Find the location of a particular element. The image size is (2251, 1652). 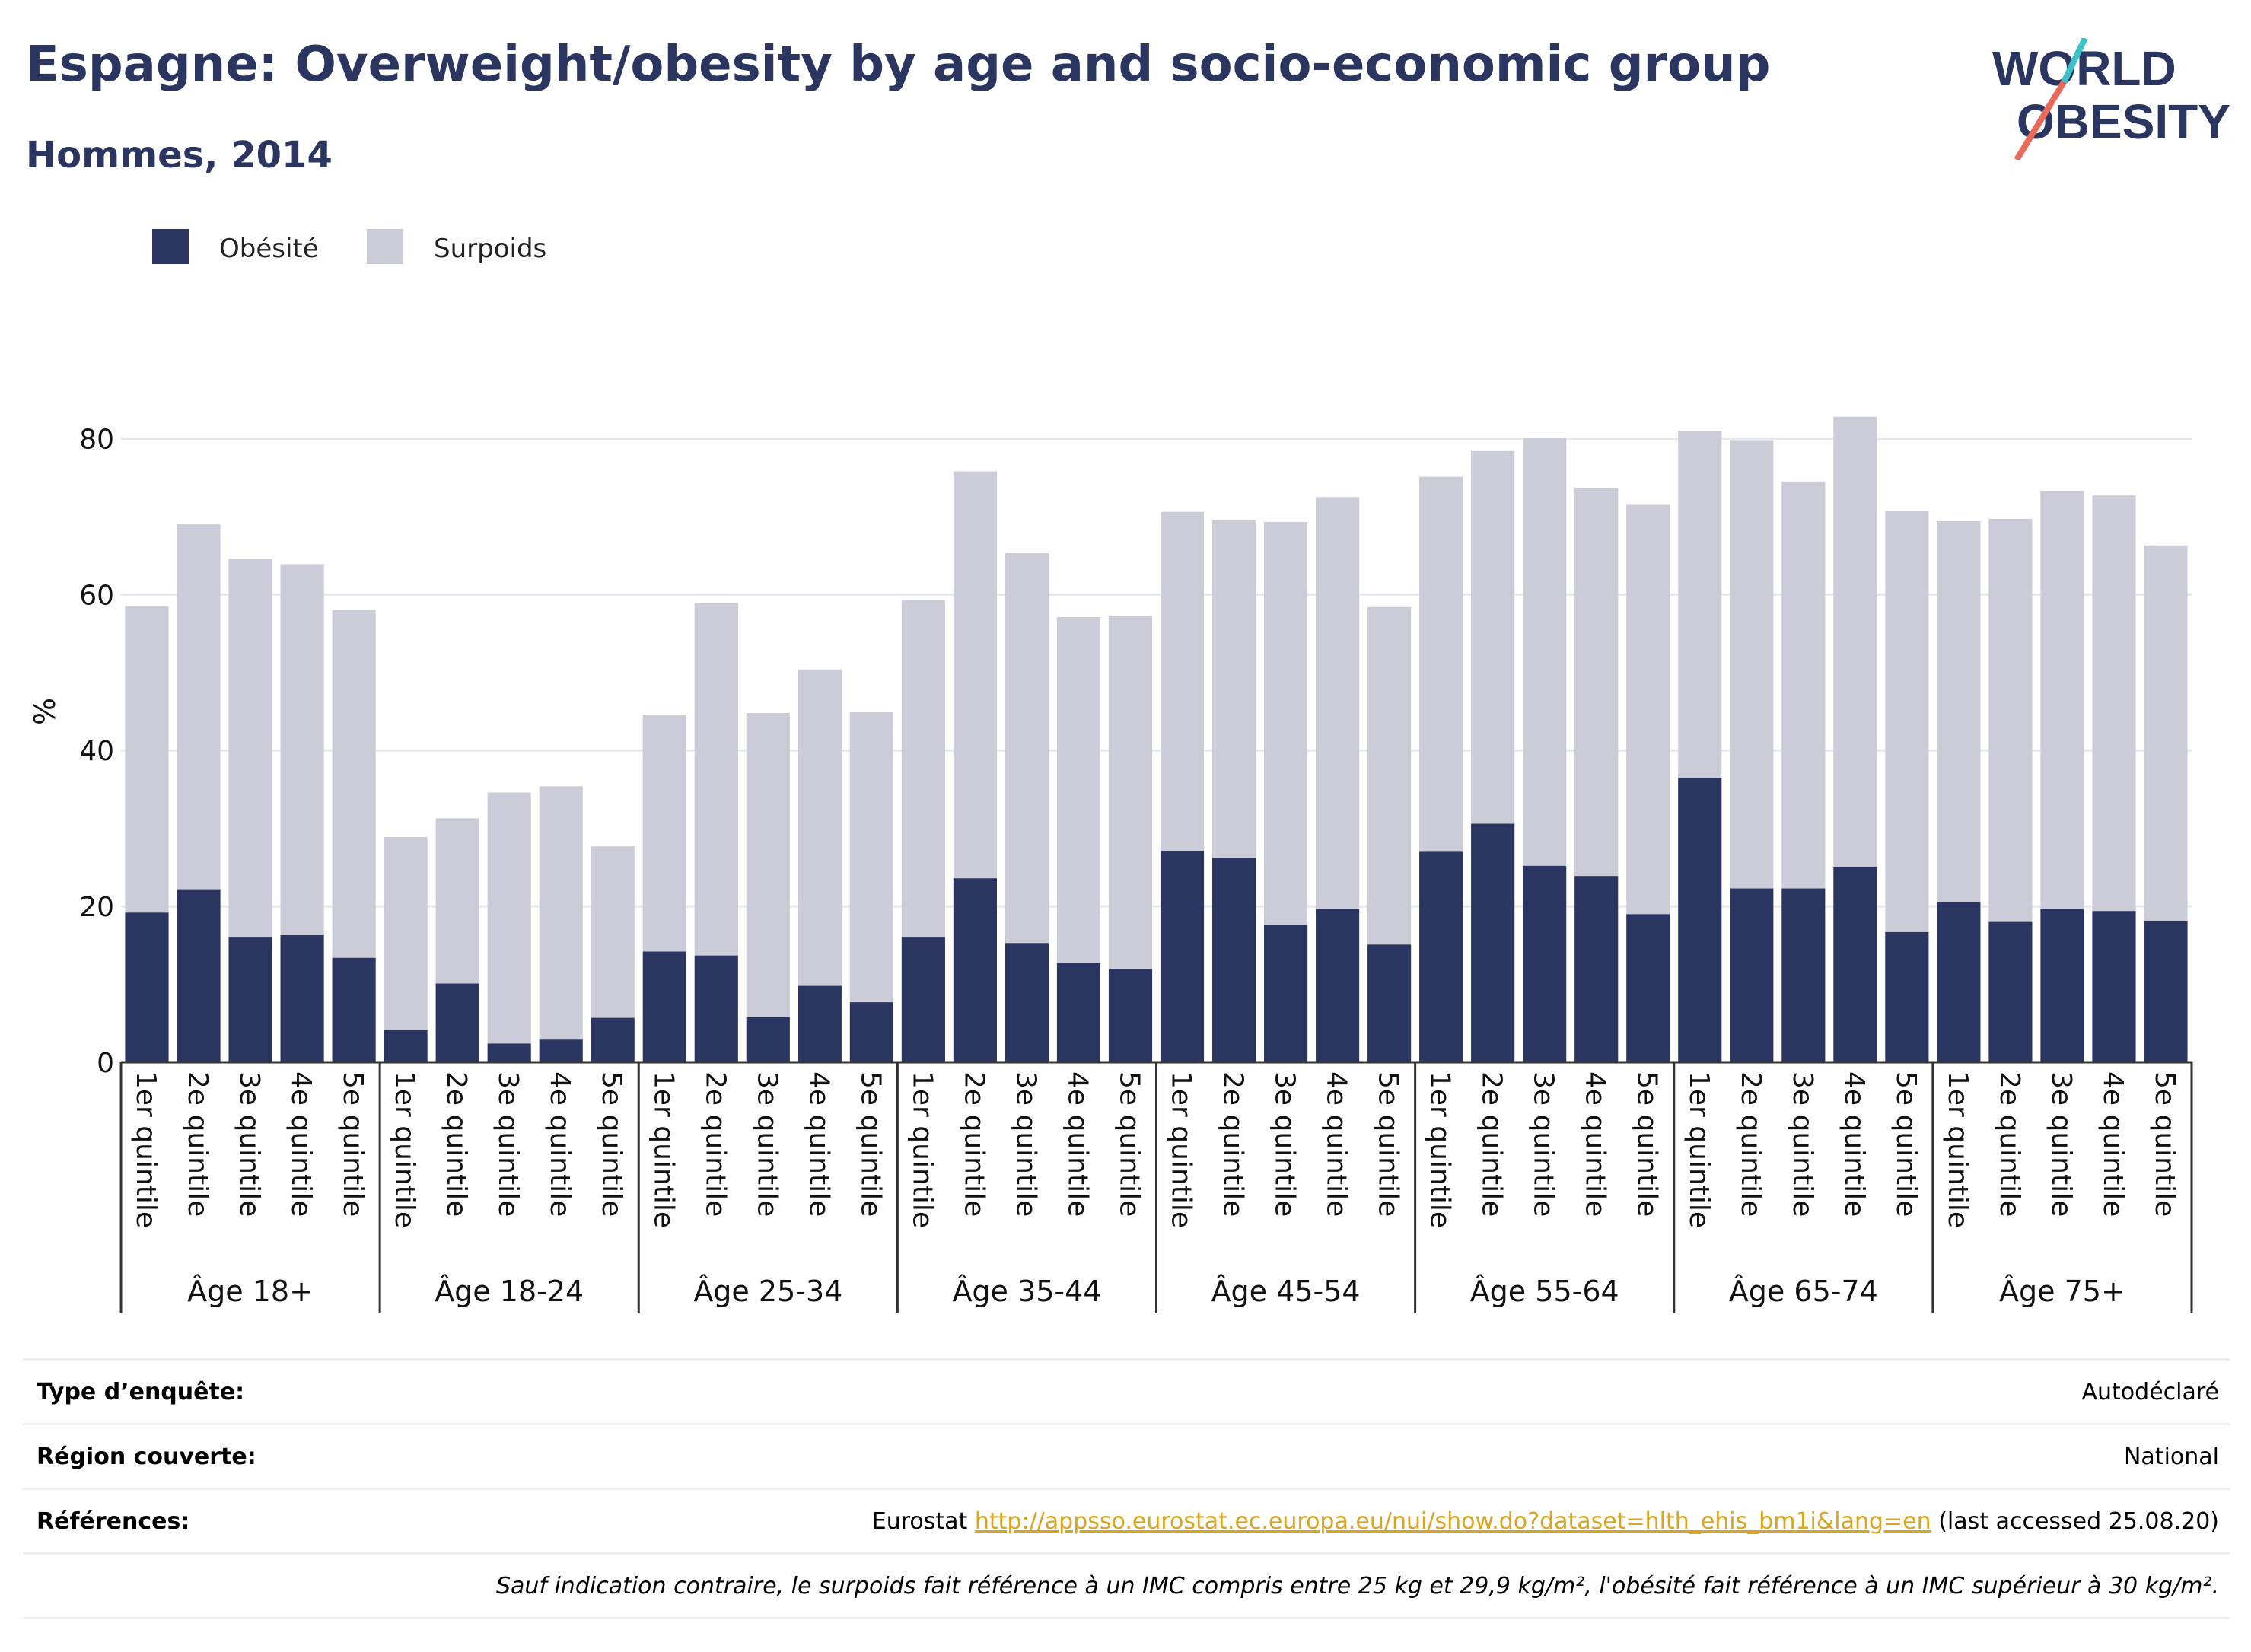

group-label: Âge 45-54 is located at coordinates (1286, 1291).